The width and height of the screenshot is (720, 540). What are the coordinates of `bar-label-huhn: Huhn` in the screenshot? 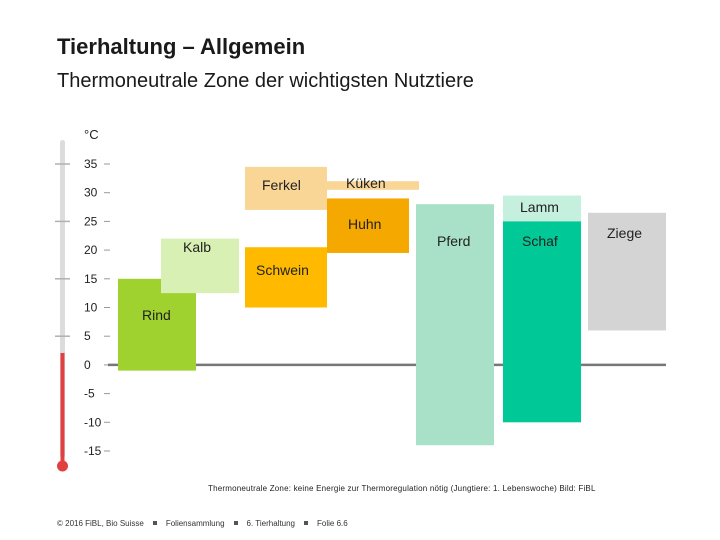 It's located at (364, 224).